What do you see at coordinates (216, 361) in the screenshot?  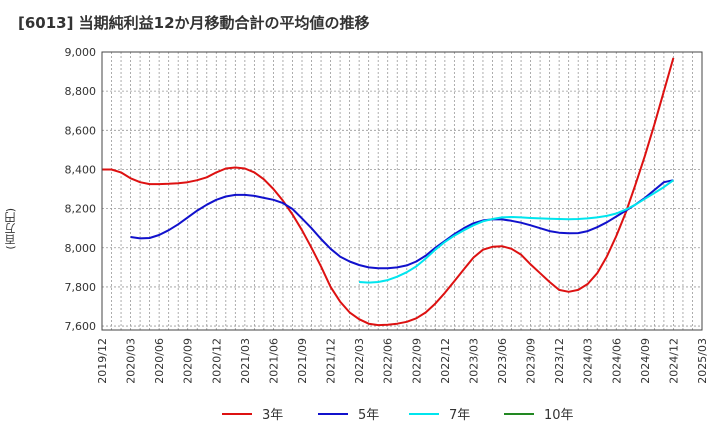 I see `x-tick-label: 2020/12` at bounding box center [216, 361].